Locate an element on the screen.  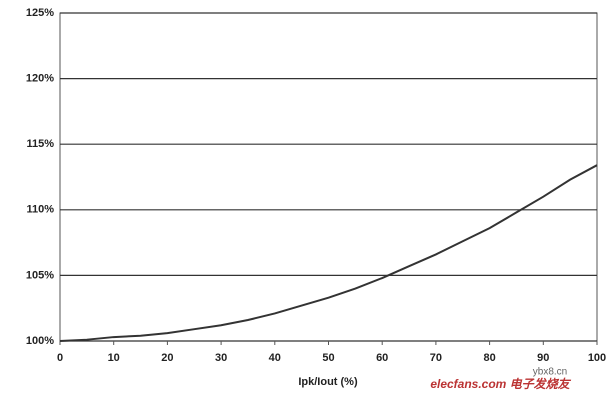
x-tick-label: 0 is located at coordinates (60, 358).